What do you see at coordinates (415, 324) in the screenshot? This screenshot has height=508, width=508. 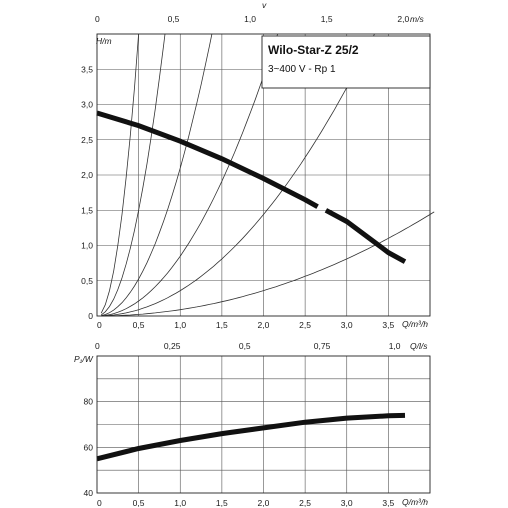 I see `head-x-axis-label: Q/m³/h` at bounding box center [415, 324].